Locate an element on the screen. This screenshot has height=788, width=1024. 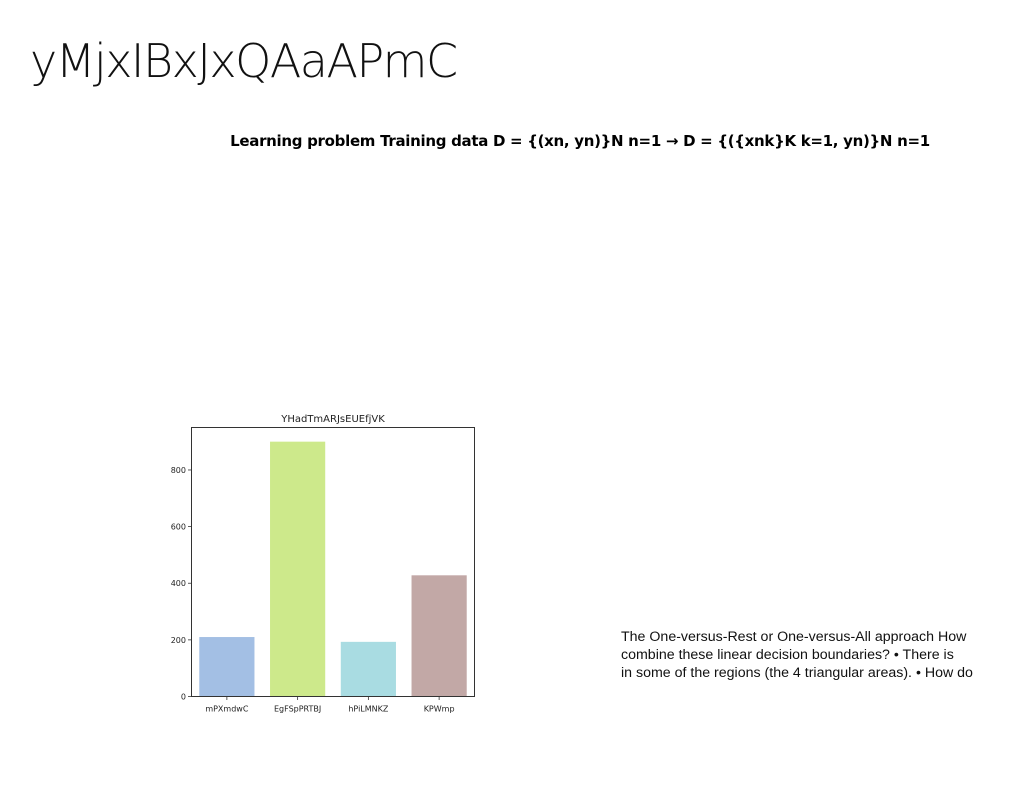
y-tick-label: 600 is located at coordinates (178, 527).